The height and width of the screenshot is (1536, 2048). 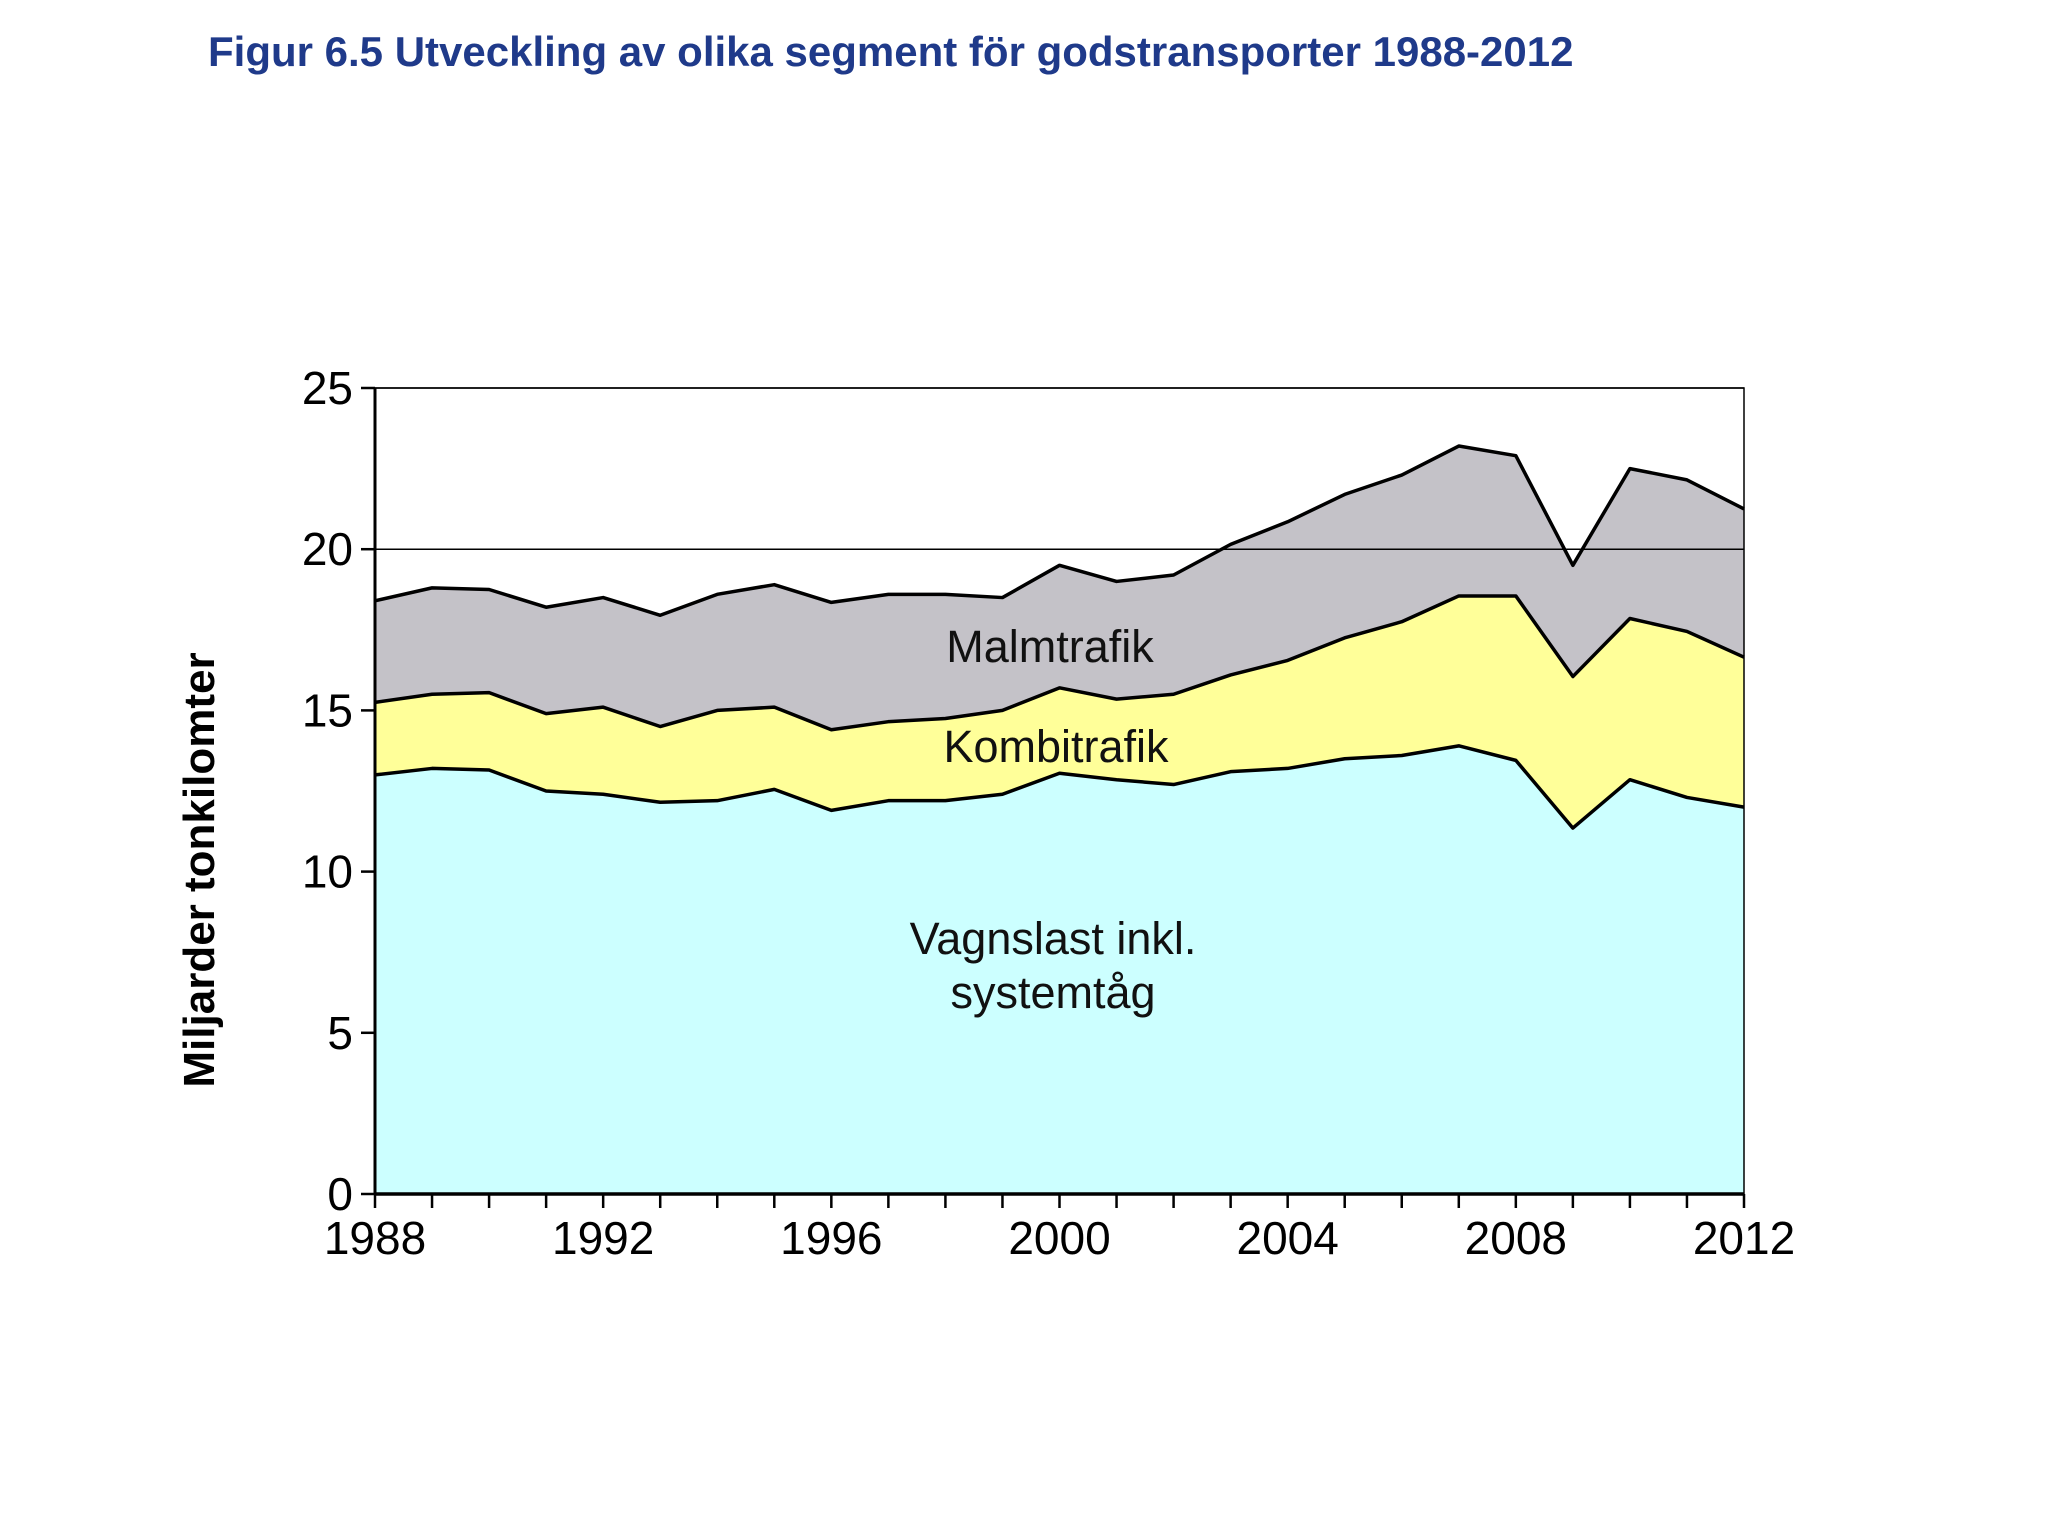 I want to click on y-axis-label: Miljarder tonkilomter, so click(x=199, y=869).